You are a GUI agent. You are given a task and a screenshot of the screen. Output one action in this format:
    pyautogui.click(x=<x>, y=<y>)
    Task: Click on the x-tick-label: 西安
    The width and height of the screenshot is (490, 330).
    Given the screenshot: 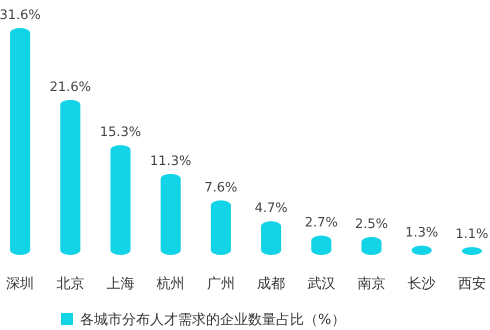 What is the action you would take?
    pyautogui.click(x=472, y=284)
    